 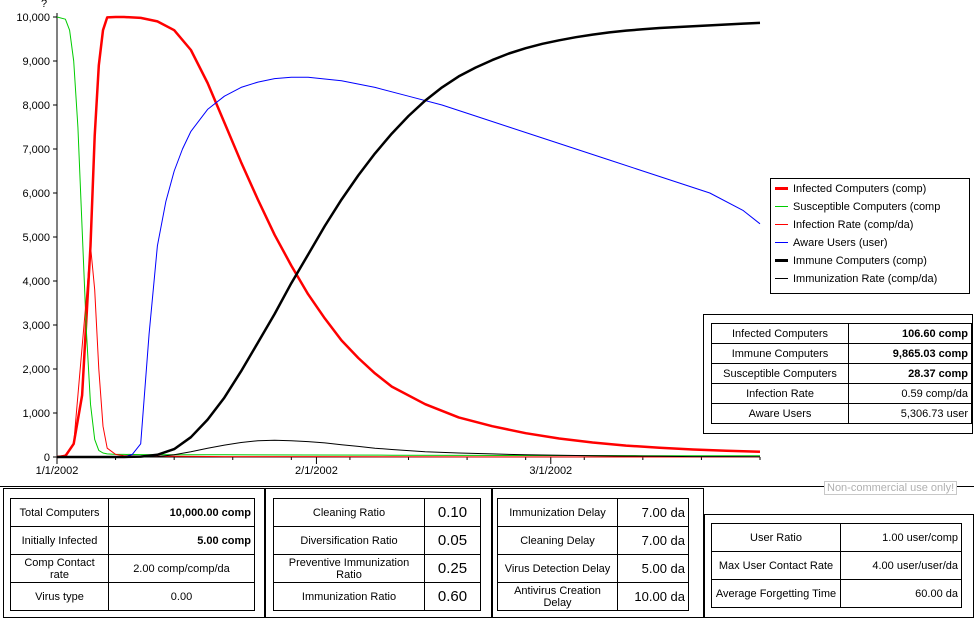 What do you see at coordinates (377, 512) in the screenshot?
I see `param-row: Cleaning Ratio 0.10` at bounding box center [377, 512].